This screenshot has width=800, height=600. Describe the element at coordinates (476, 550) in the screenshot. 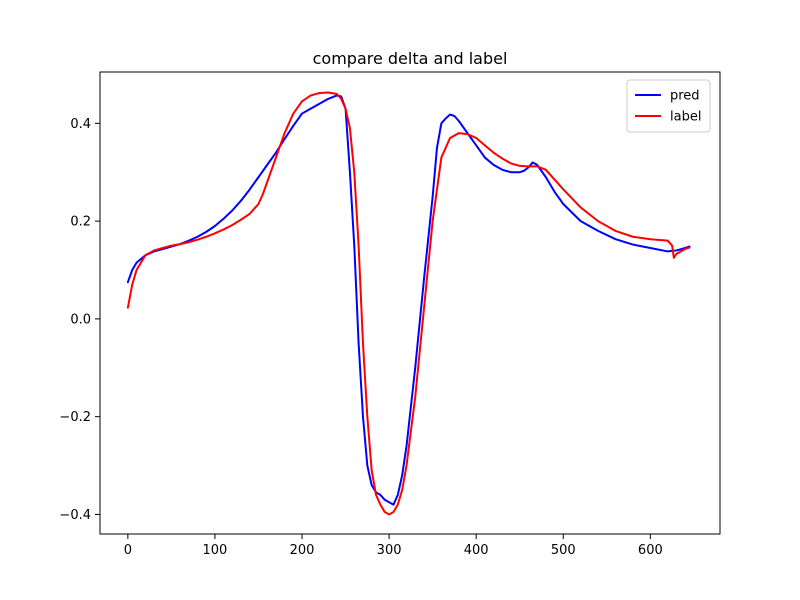

I see `x-tick-label: 400` at that location.